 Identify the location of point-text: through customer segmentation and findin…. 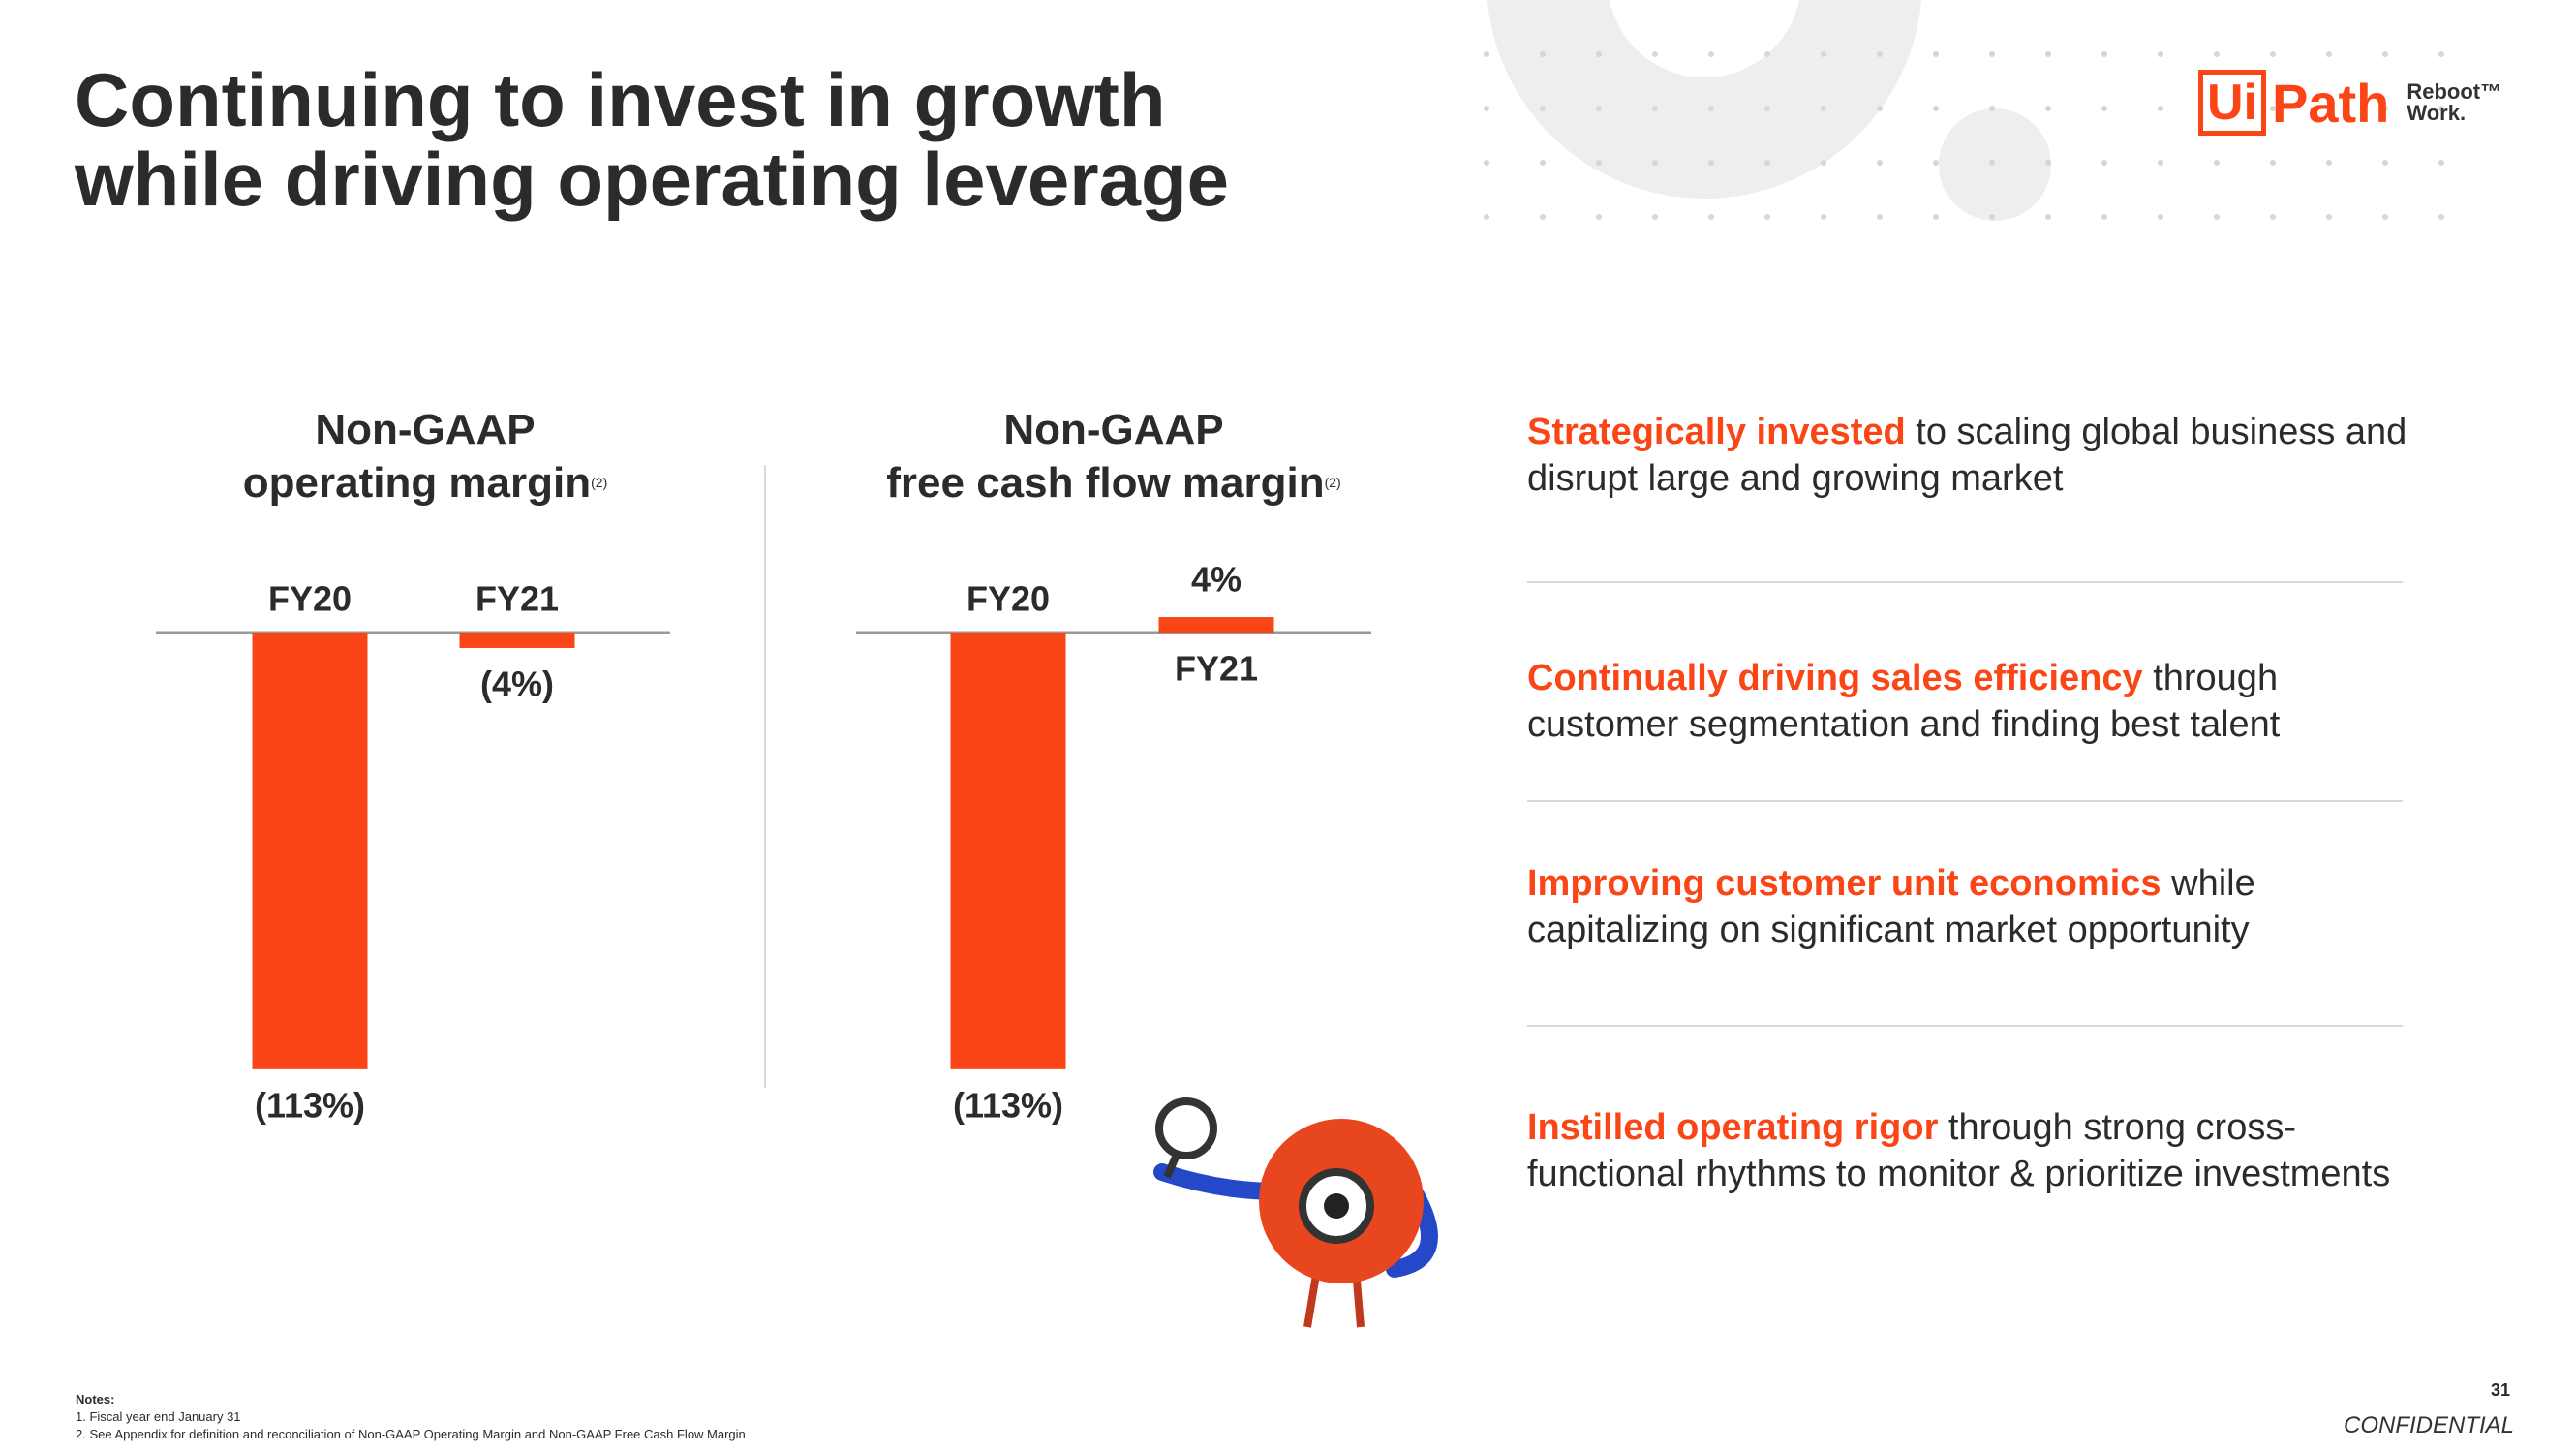
(1904, 701).